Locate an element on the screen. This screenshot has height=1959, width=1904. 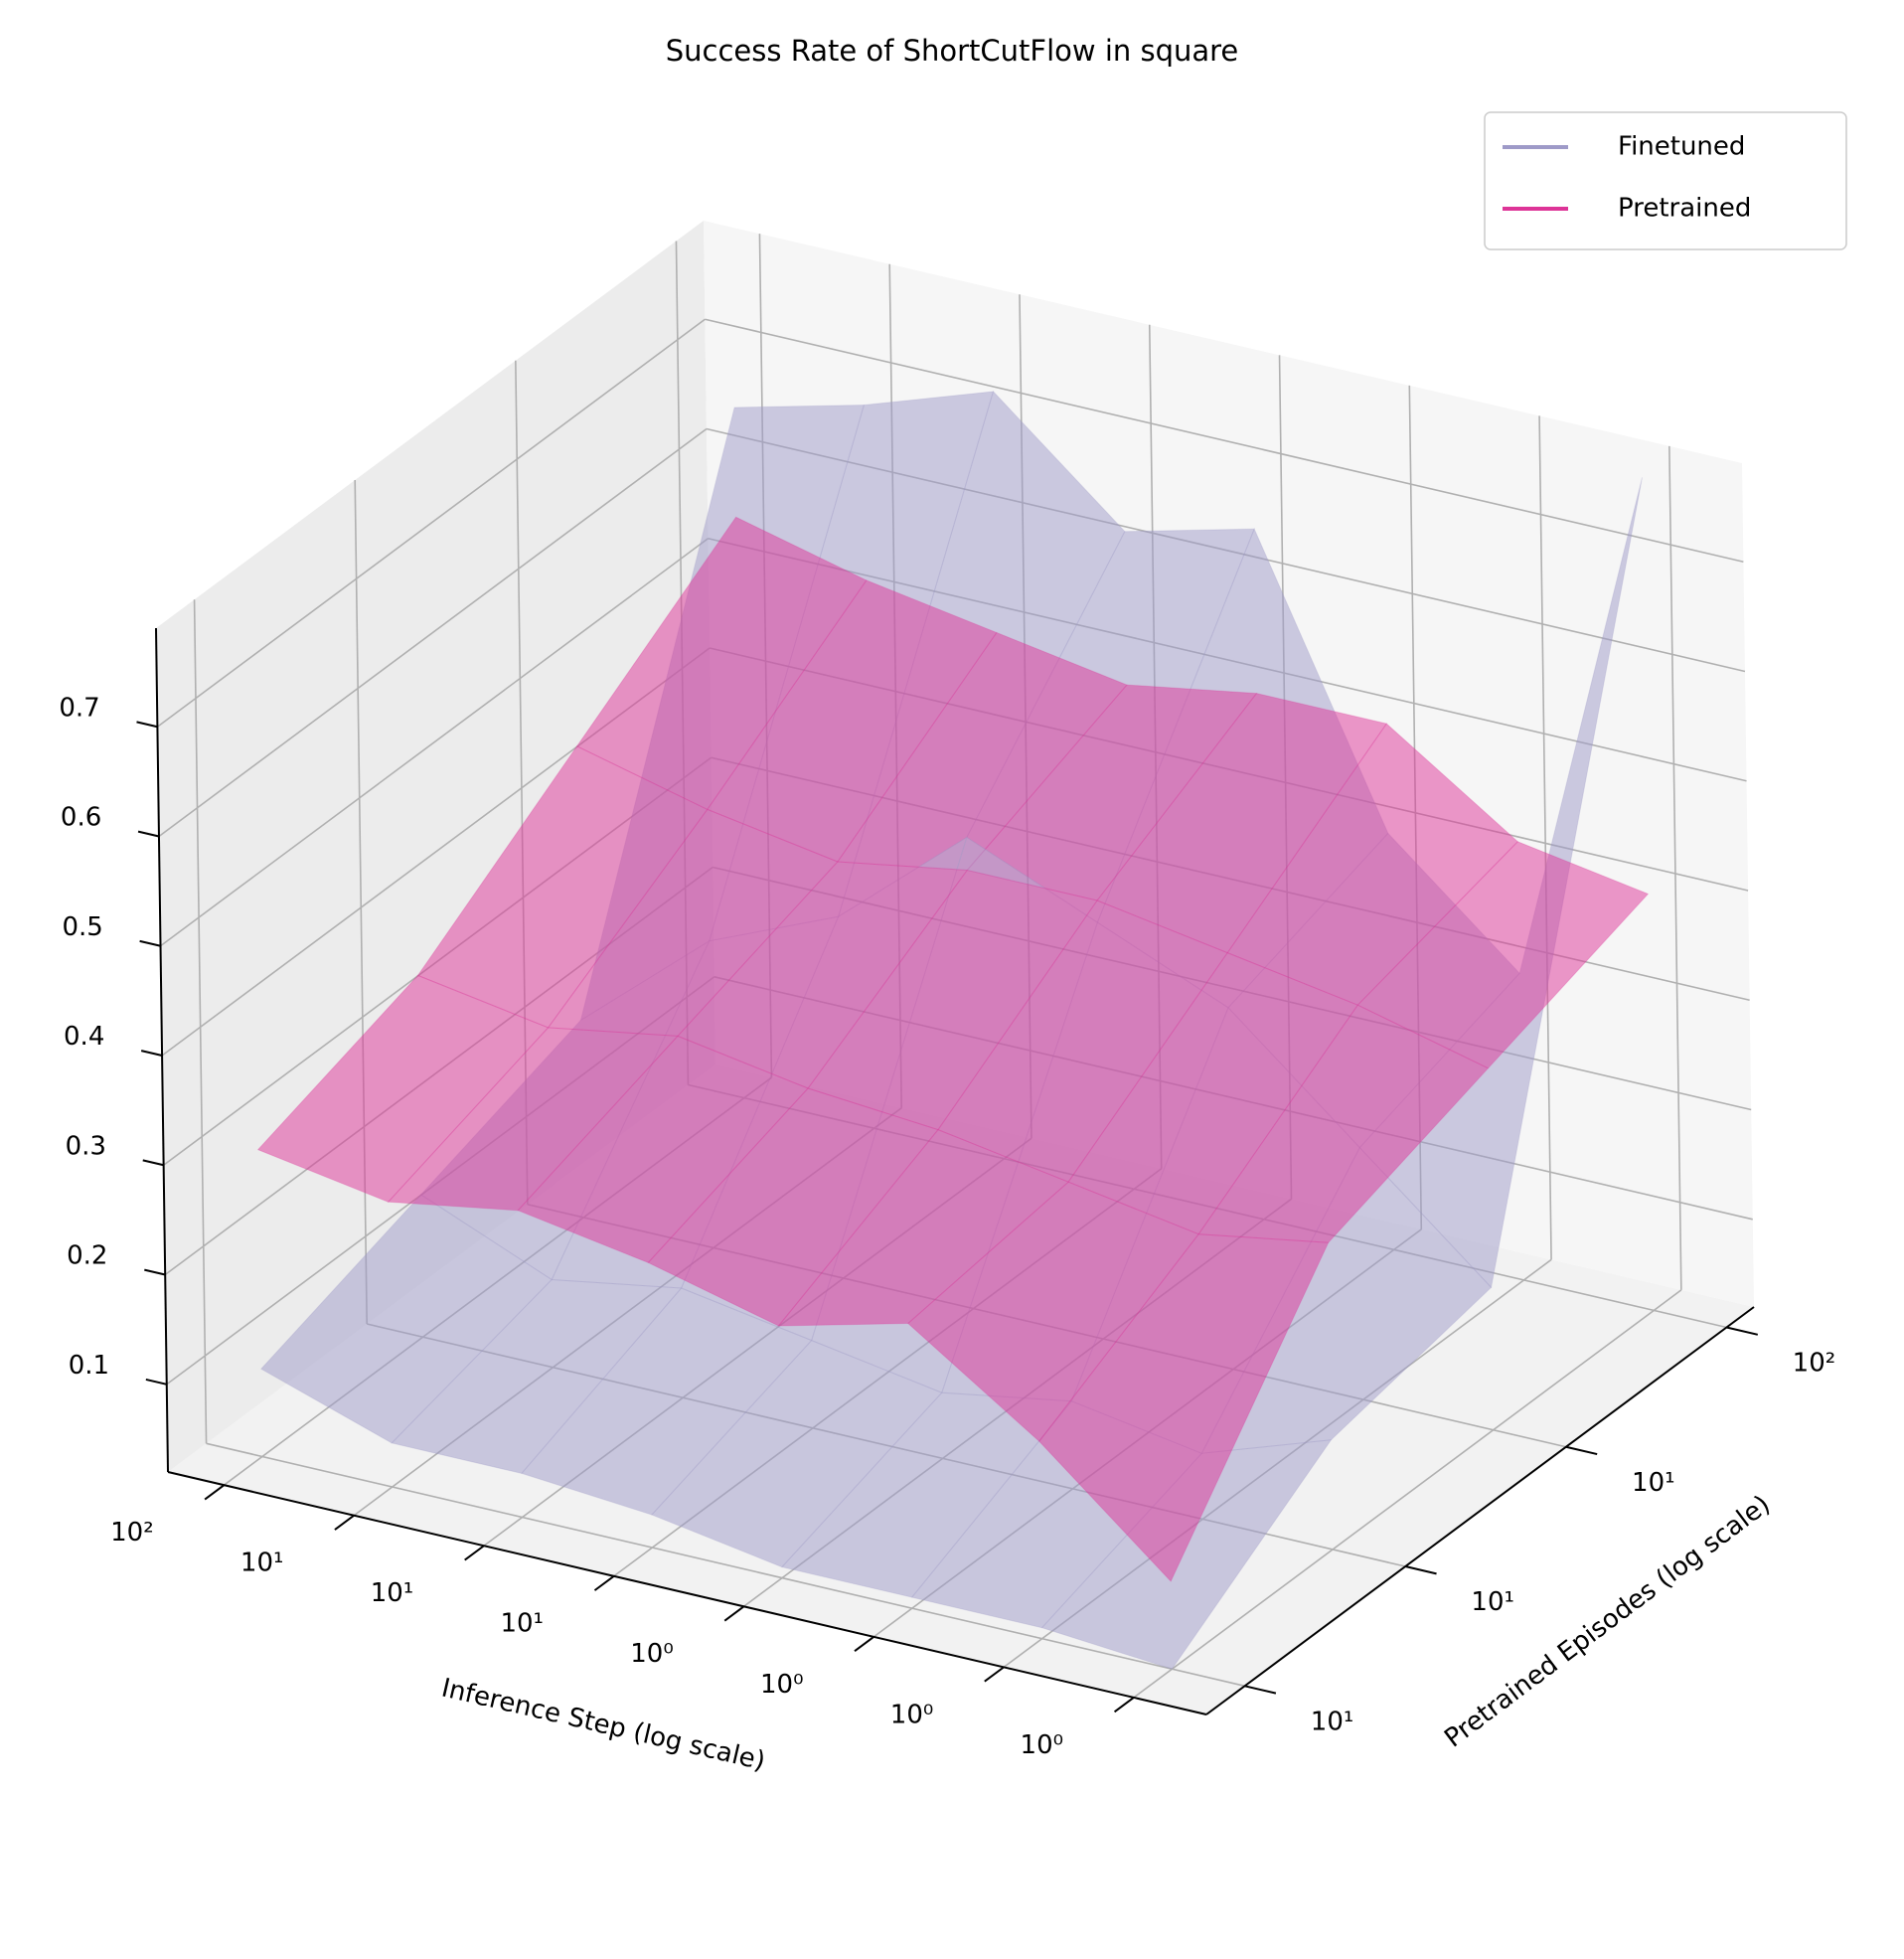
z-tick-label: 0.2 is located at coordinates (87, 1256).